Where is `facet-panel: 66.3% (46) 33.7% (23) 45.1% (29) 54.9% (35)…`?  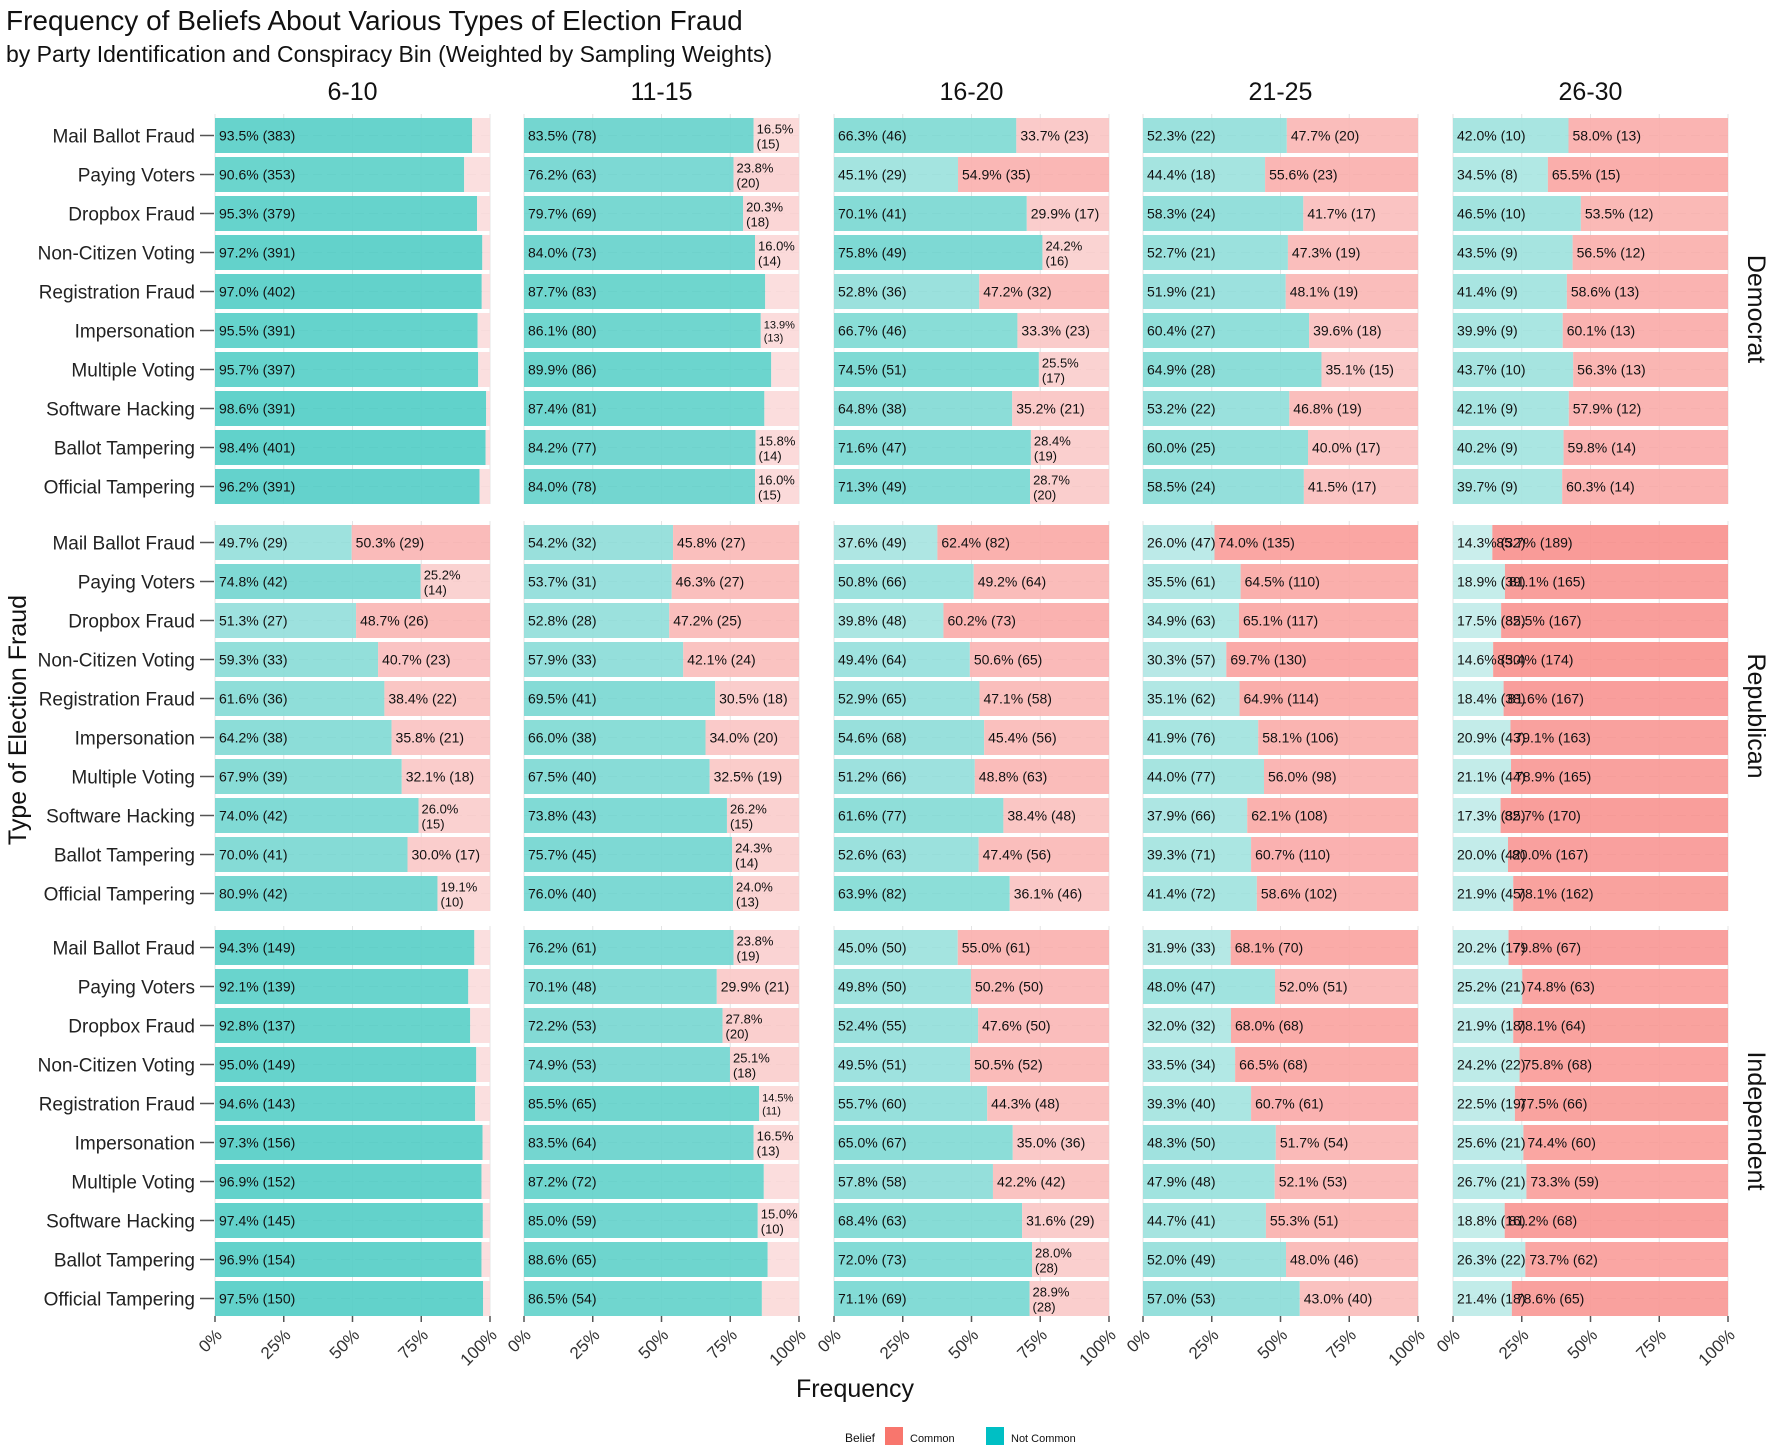 facet-panel: 66.3% (46) 33.7% (23) 45.1% (29) 54.9% (35)… is located at coordinates (971, 309).